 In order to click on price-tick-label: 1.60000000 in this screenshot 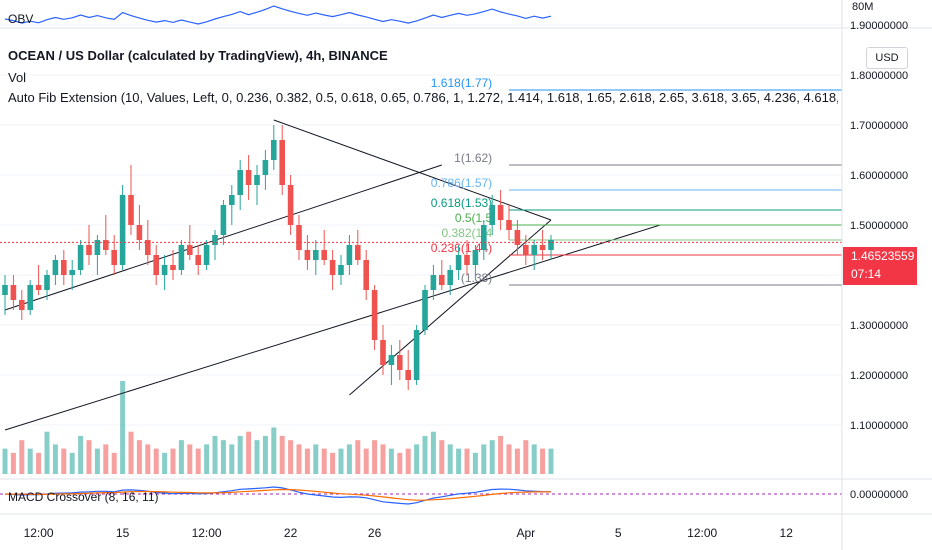, I will do `click(879, 176)`.